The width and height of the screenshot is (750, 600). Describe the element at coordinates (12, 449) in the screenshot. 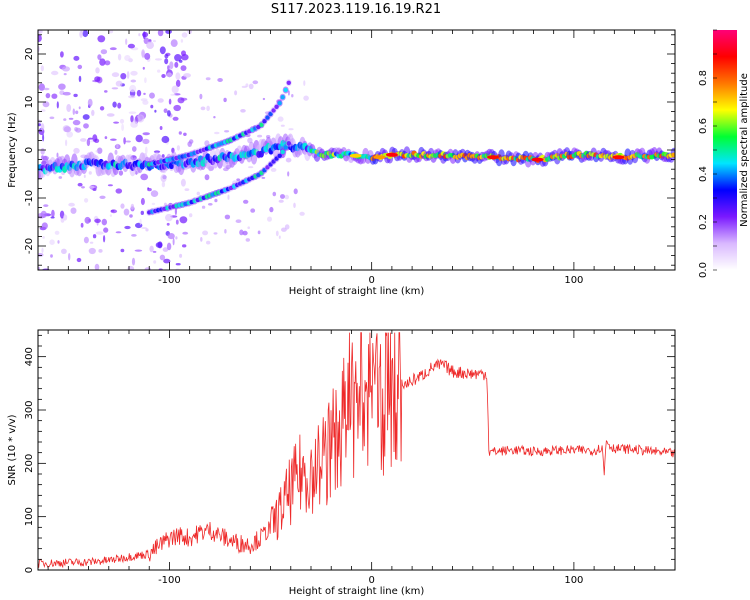

I see `snr-ylabel: SNR (10 * v/v)` at that location.